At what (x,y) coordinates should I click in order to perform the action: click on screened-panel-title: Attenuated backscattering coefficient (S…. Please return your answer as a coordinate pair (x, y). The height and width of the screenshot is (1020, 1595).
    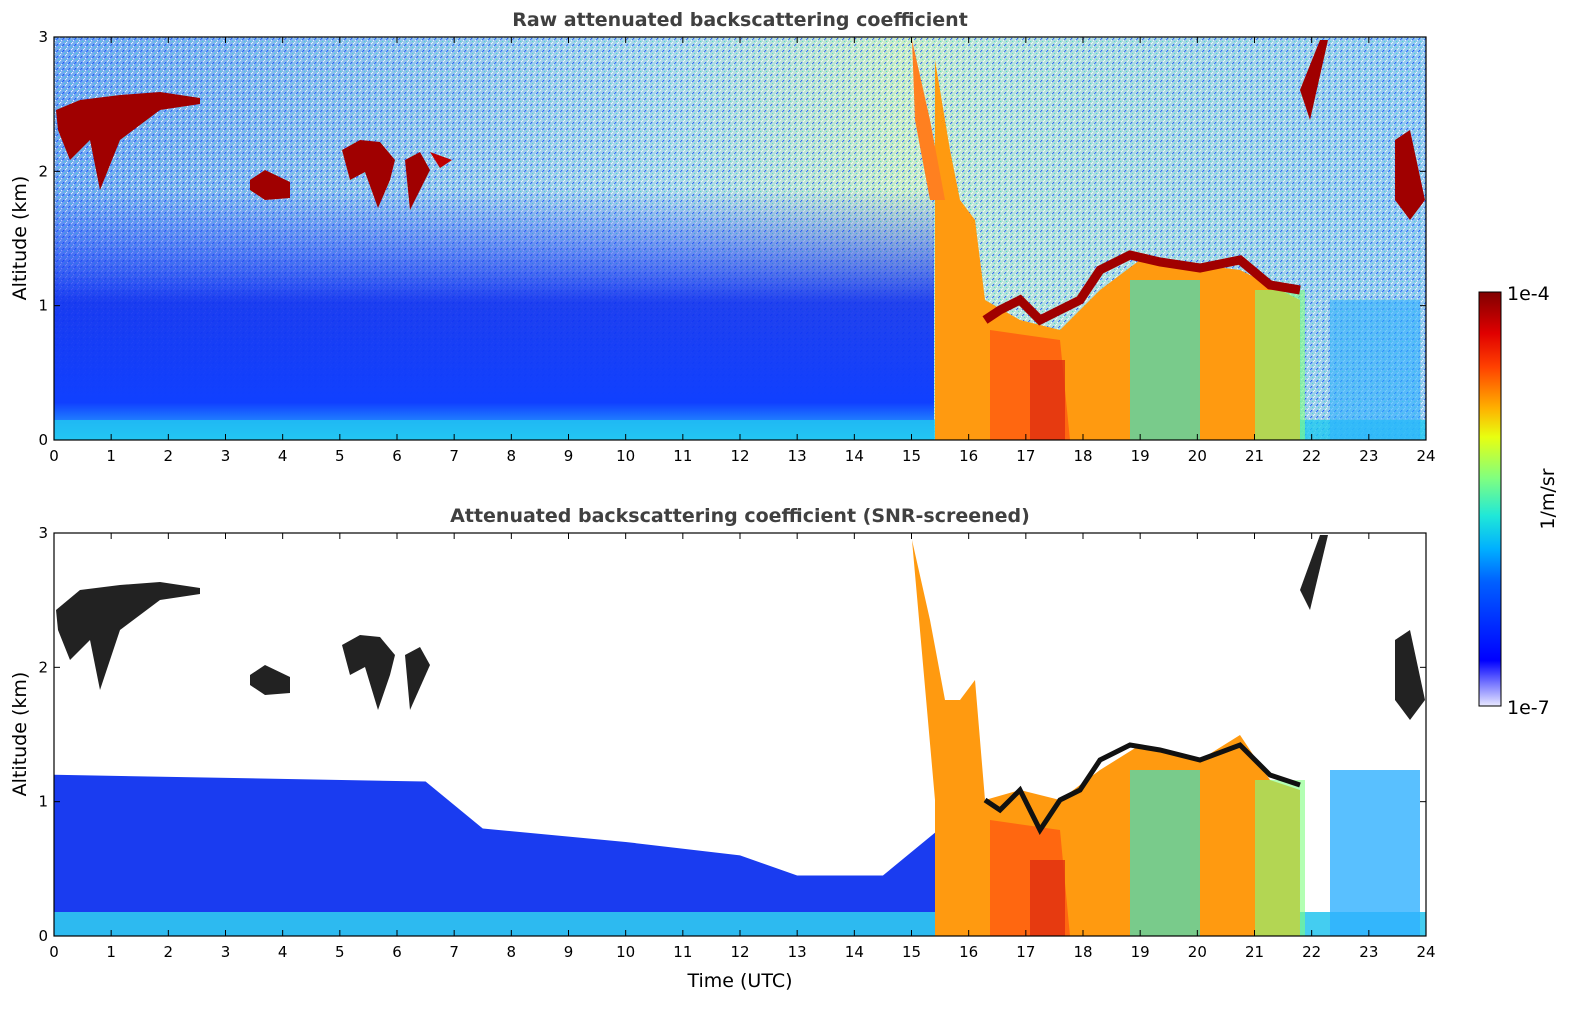
    Looking at the image, I should click on (740, 516).